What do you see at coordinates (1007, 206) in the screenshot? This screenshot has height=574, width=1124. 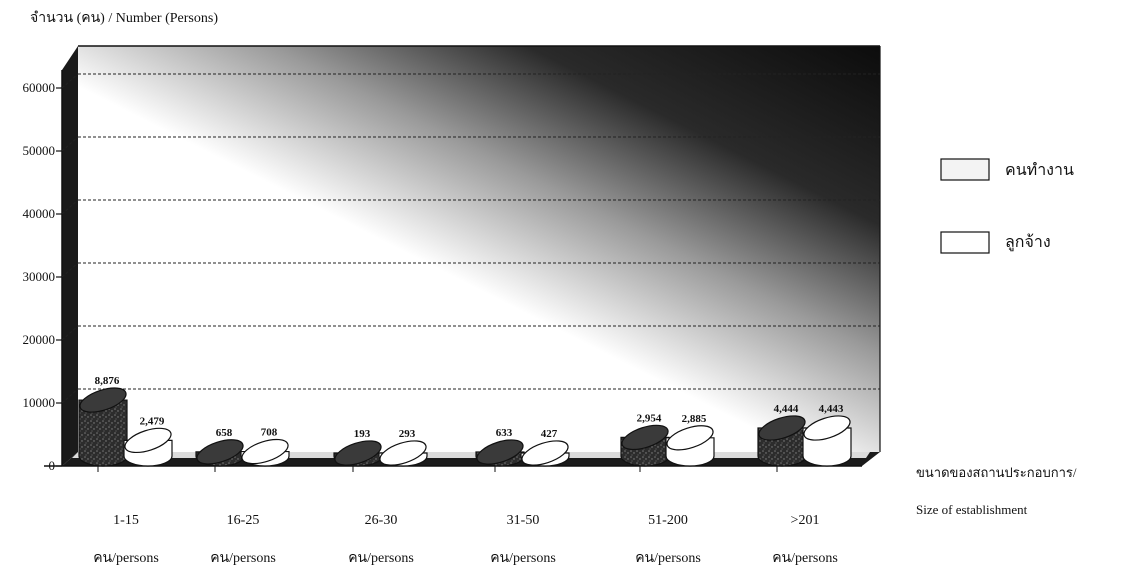 I see `legend: คนทำงาน ลูกจ้าง` at bounding box center [1007, 206].